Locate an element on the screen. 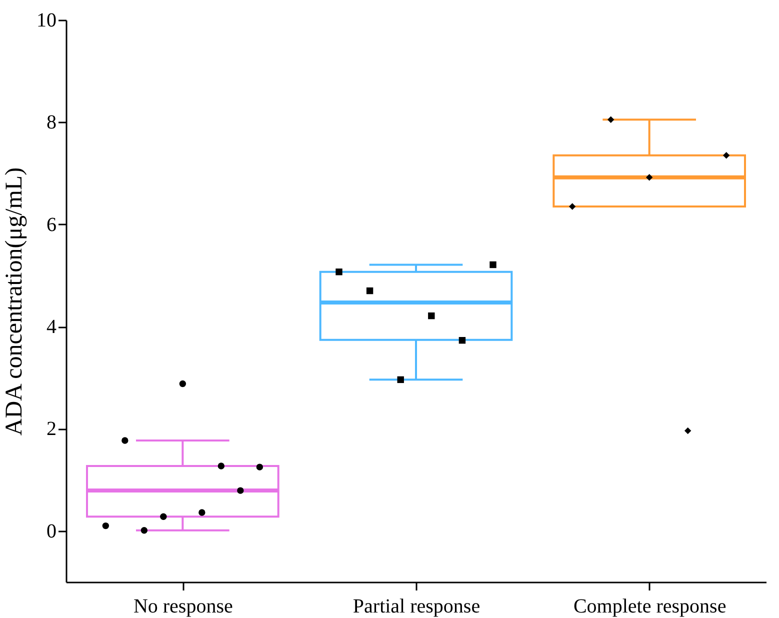 The image size is (779, 618). x-tick-label: No response is located at coordinates (183, 607).